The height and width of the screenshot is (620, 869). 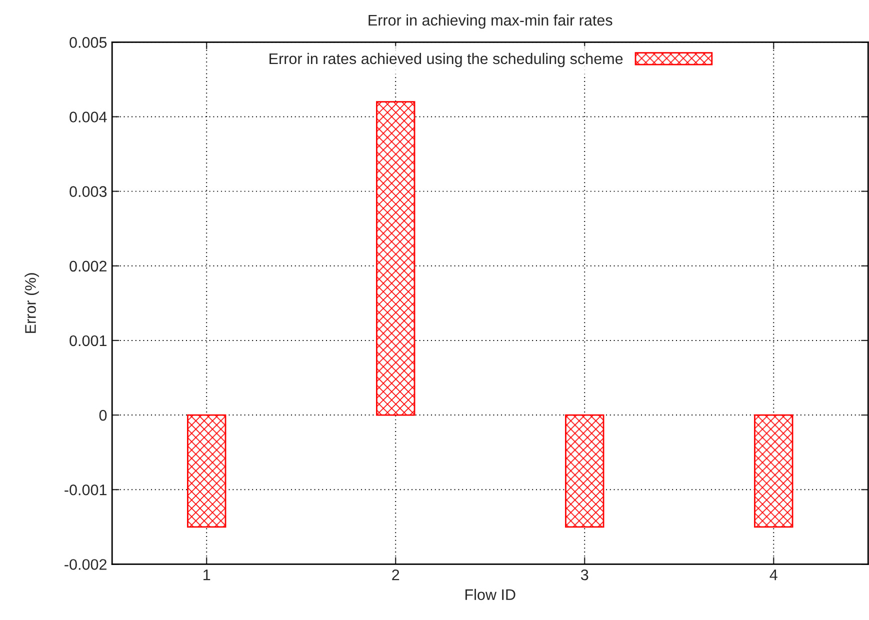 I want to click on x-axis-title: Flow ID, so click(x=490, y=594).